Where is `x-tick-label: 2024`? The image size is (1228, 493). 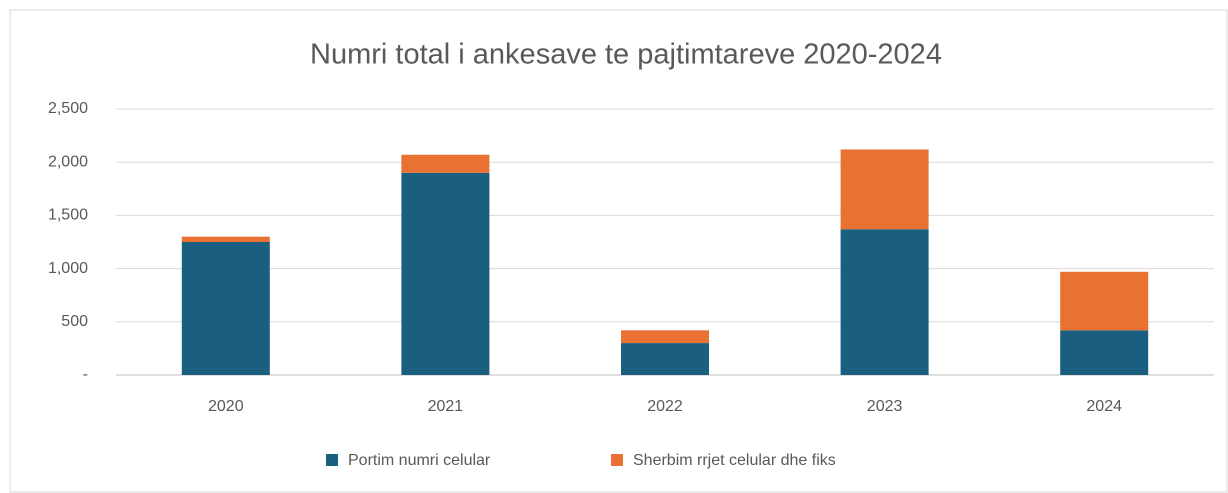 x-tick-label: 2024 is located at coordinates (1104, 406).